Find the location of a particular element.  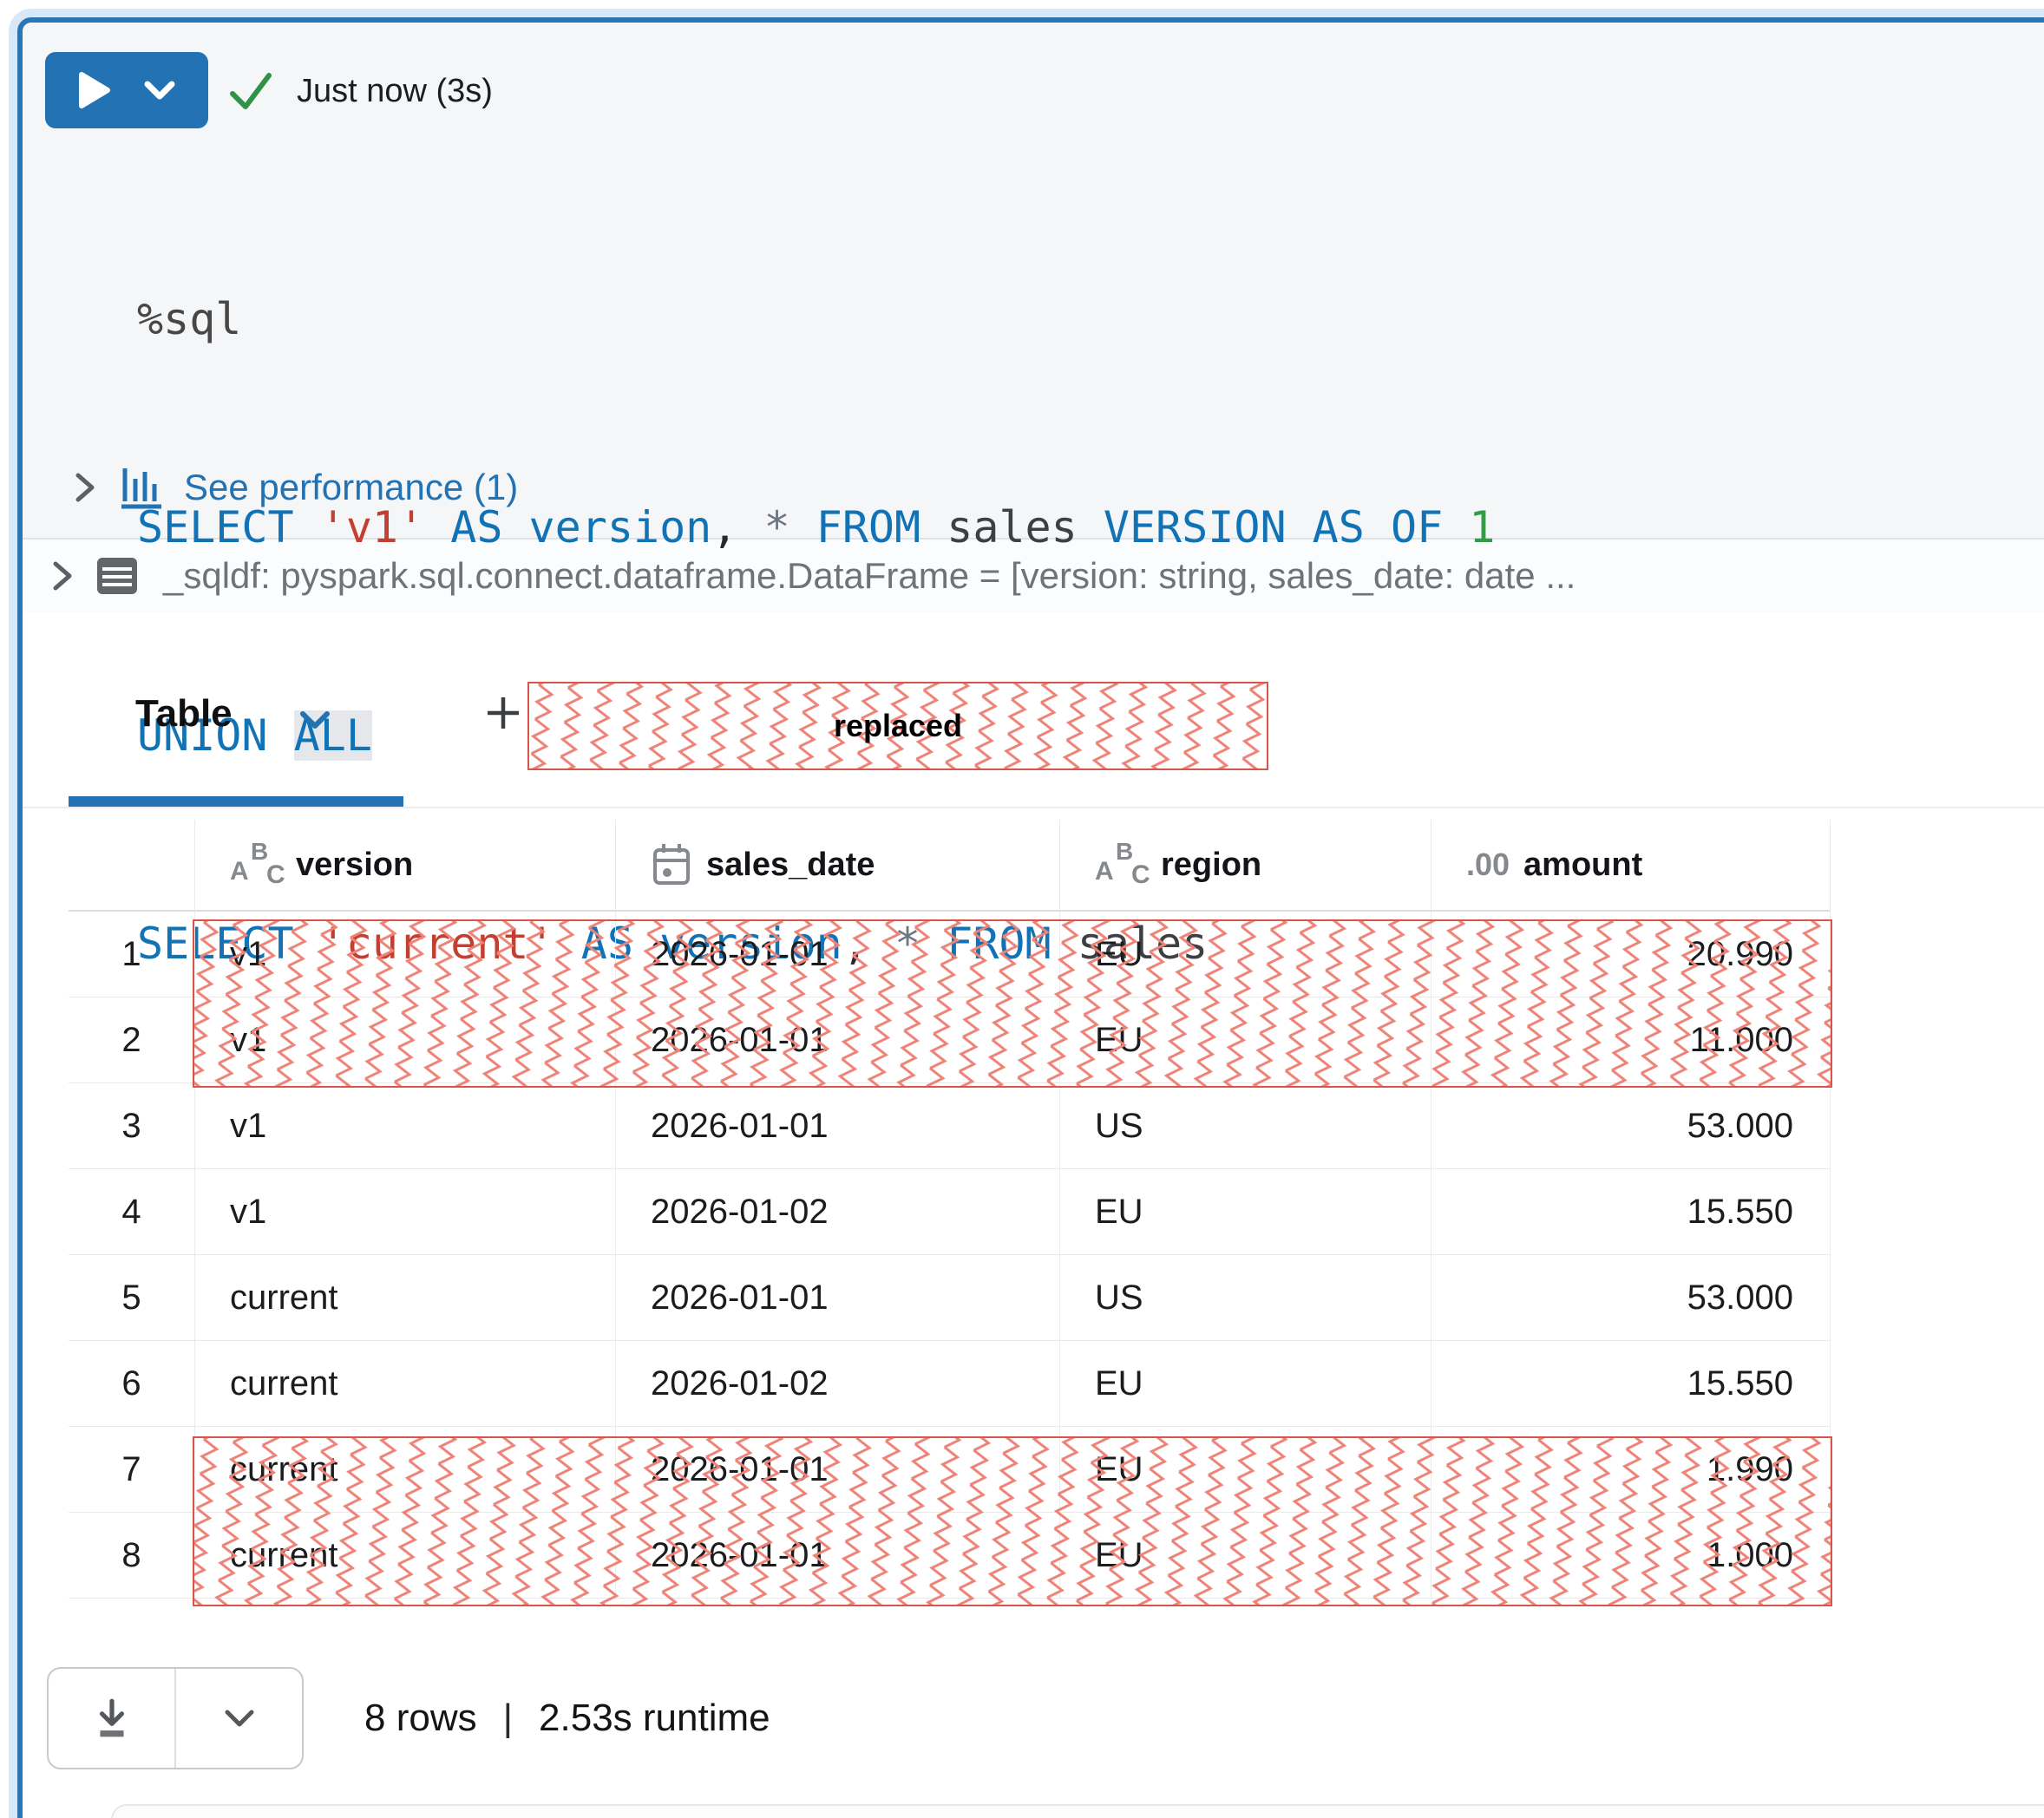

download-icon is located at coordinates (111, 1717).